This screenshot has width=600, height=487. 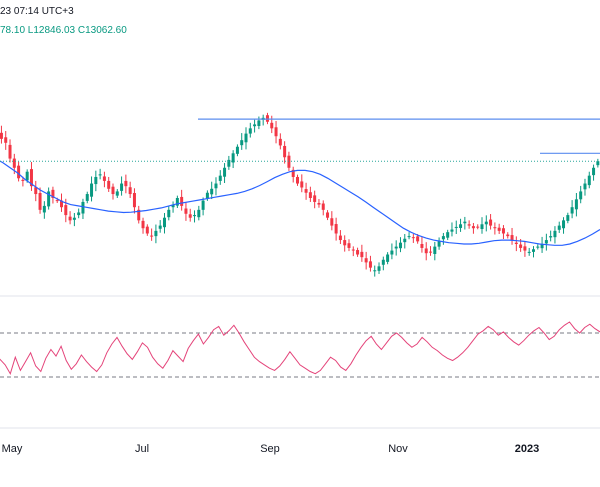 What do you see at coordinates (142, 449) in the screenshot?
I see `x-tick-label: Jul` at bounding box center [142, 449].